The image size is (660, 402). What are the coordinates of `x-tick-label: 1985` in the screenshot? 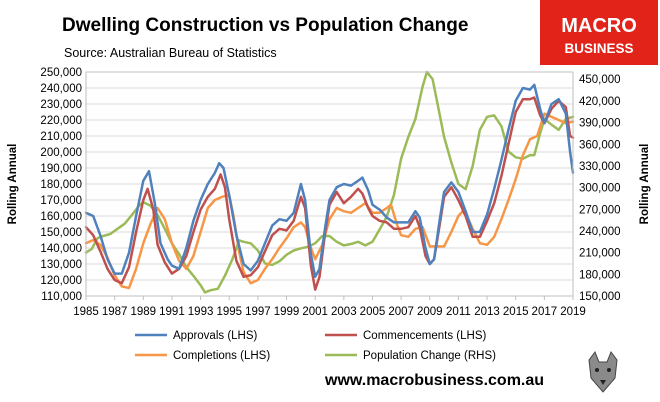 It's located at (86, 312).